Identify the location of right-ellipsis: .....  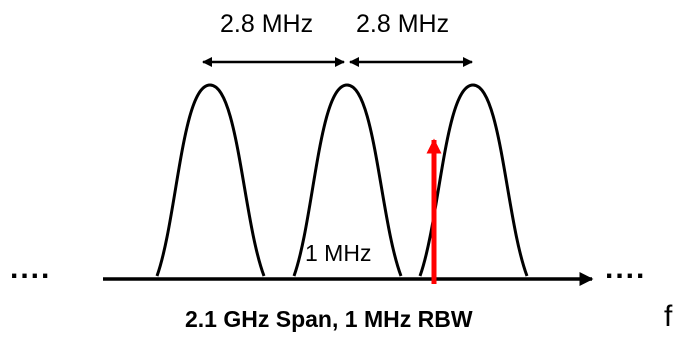
(626, 268).